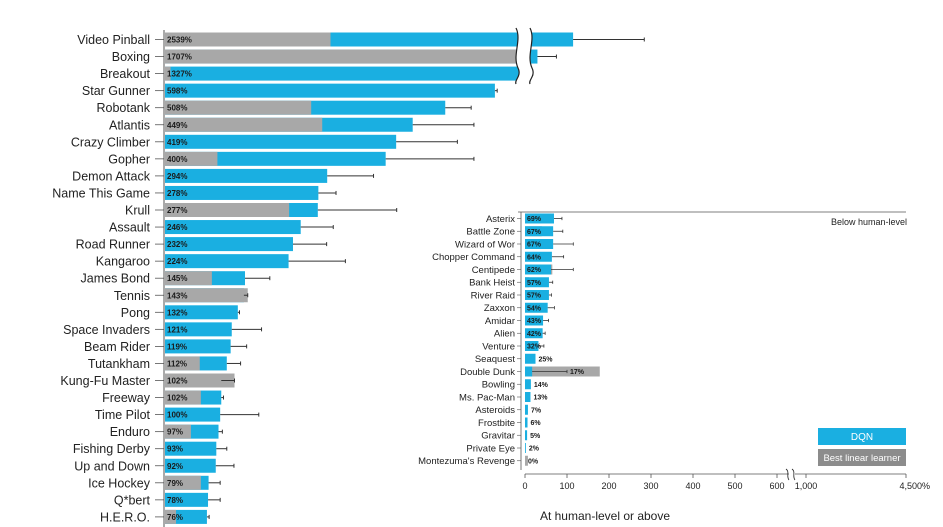 Image resolution: width=943 pixels, height=527 pixels. What do you see at coordinates (175, 466) in the screenshot?
I see `score-label: 92%` at bounding box center [175, 466].